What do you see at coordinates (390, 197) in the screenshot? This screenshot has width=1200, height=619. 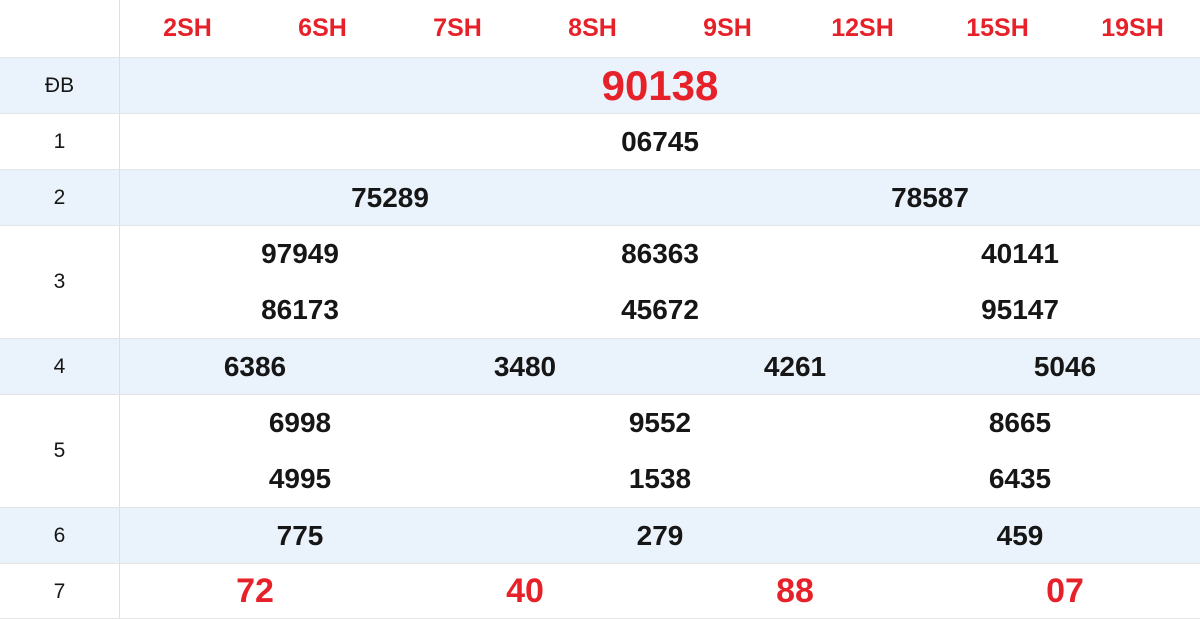 I see `prize-value: 75289` at bounding box center [390, 197].